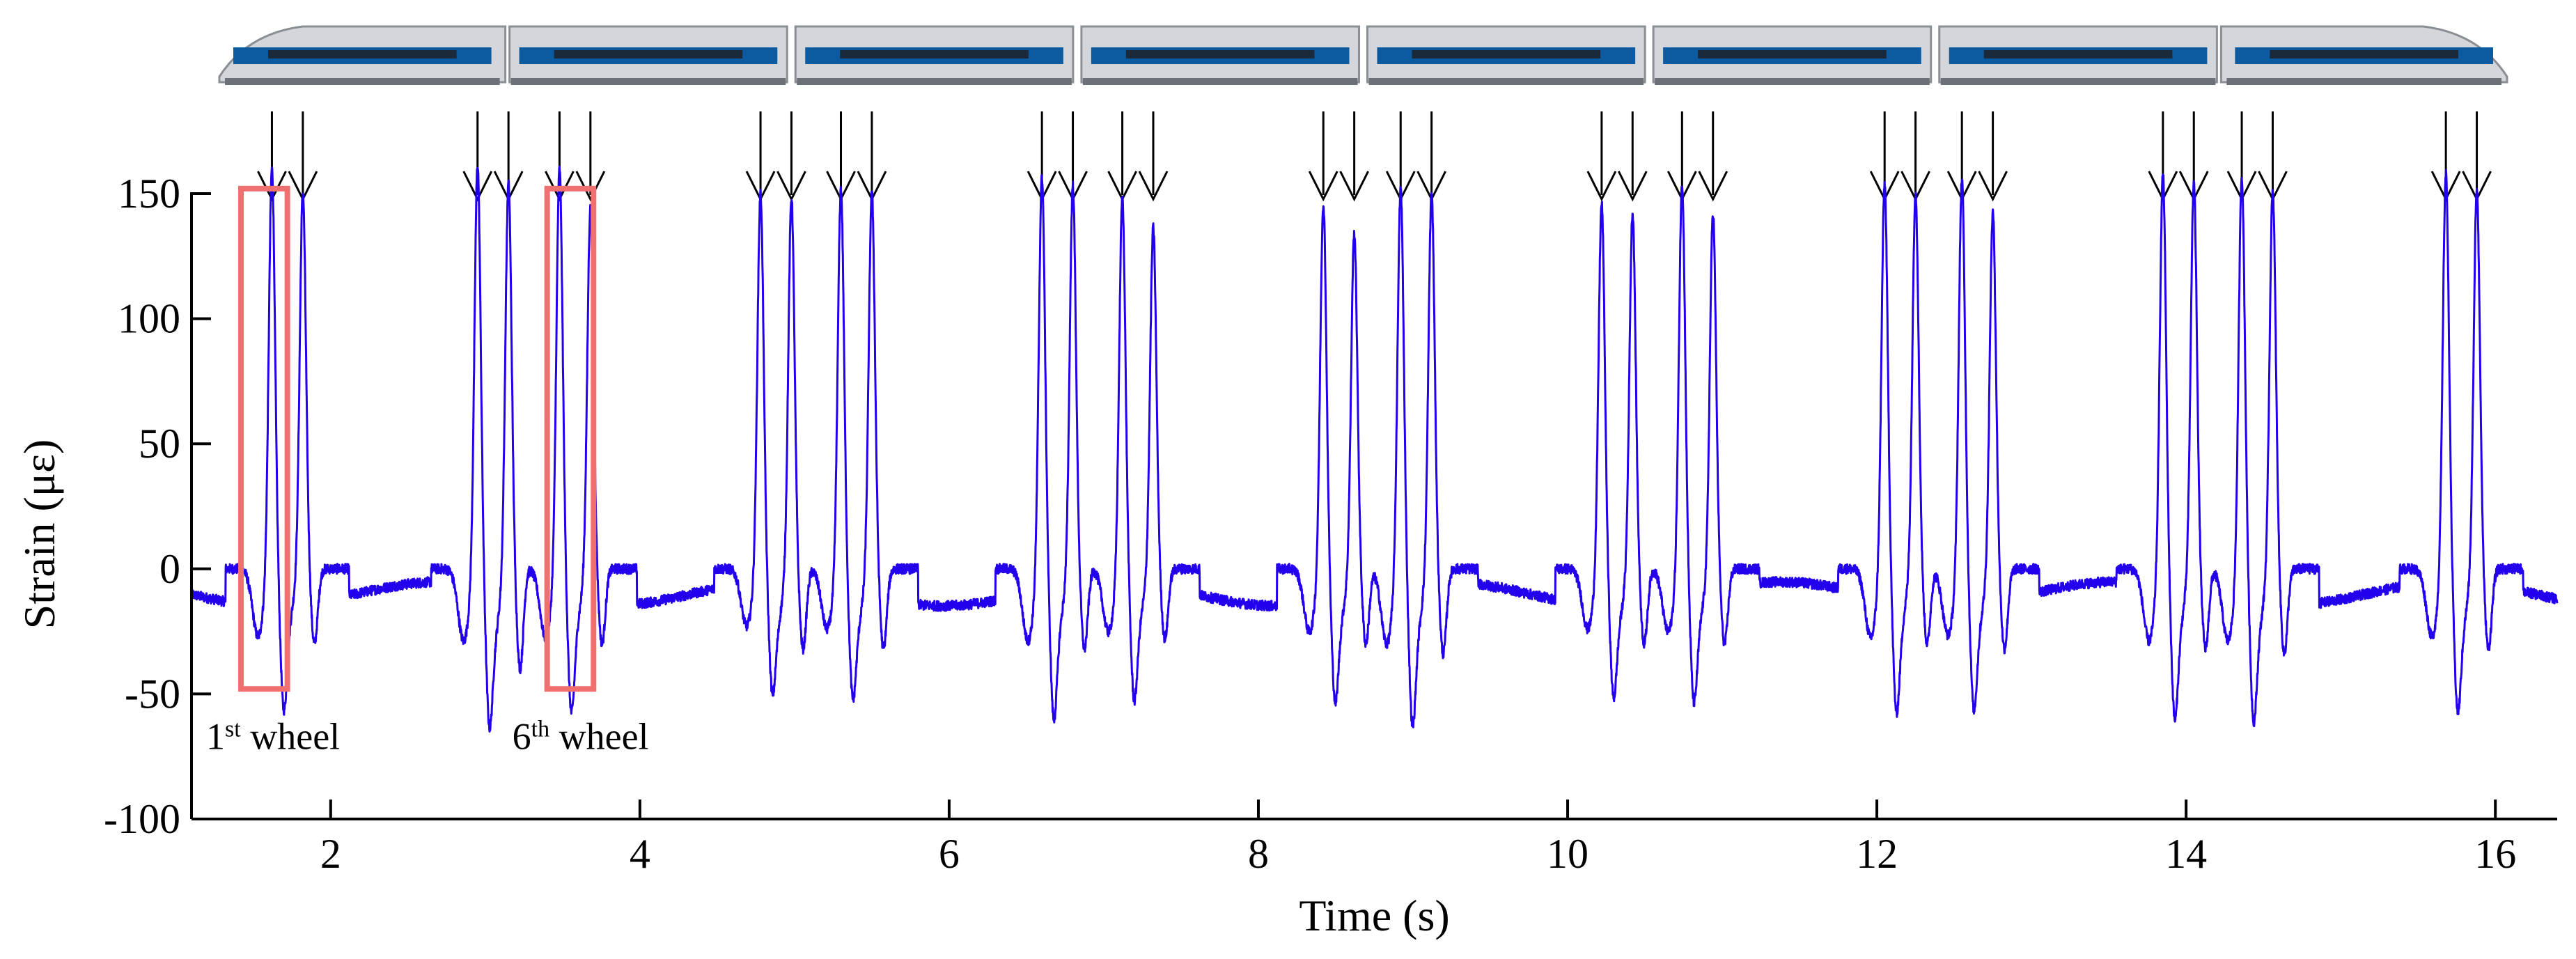 The image size is (2576, 959). I want to click on x-tick-label: 8, so click(1259, 854).